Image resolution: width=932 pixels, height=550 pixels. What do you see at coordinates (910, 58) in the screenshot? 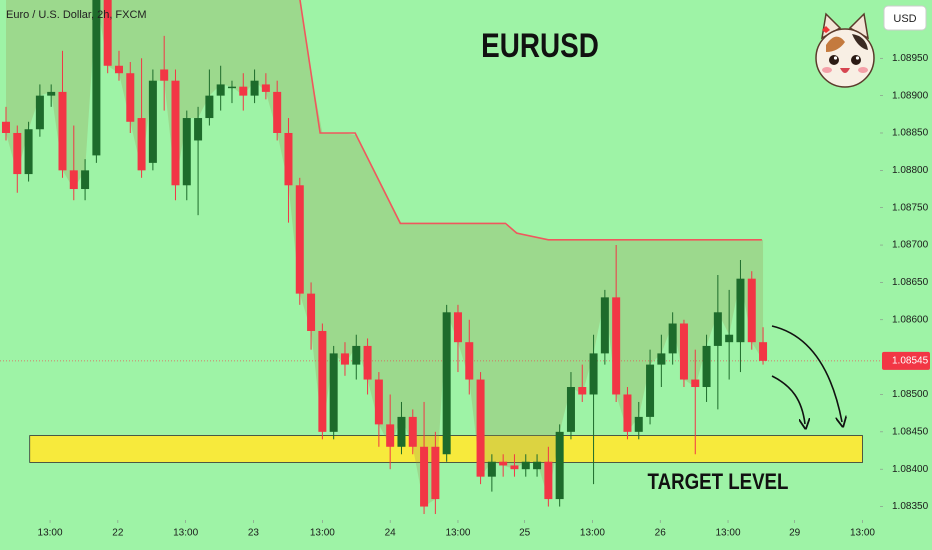
I see `y-tick-label: 1.08950` at bounding box center [910, 58].